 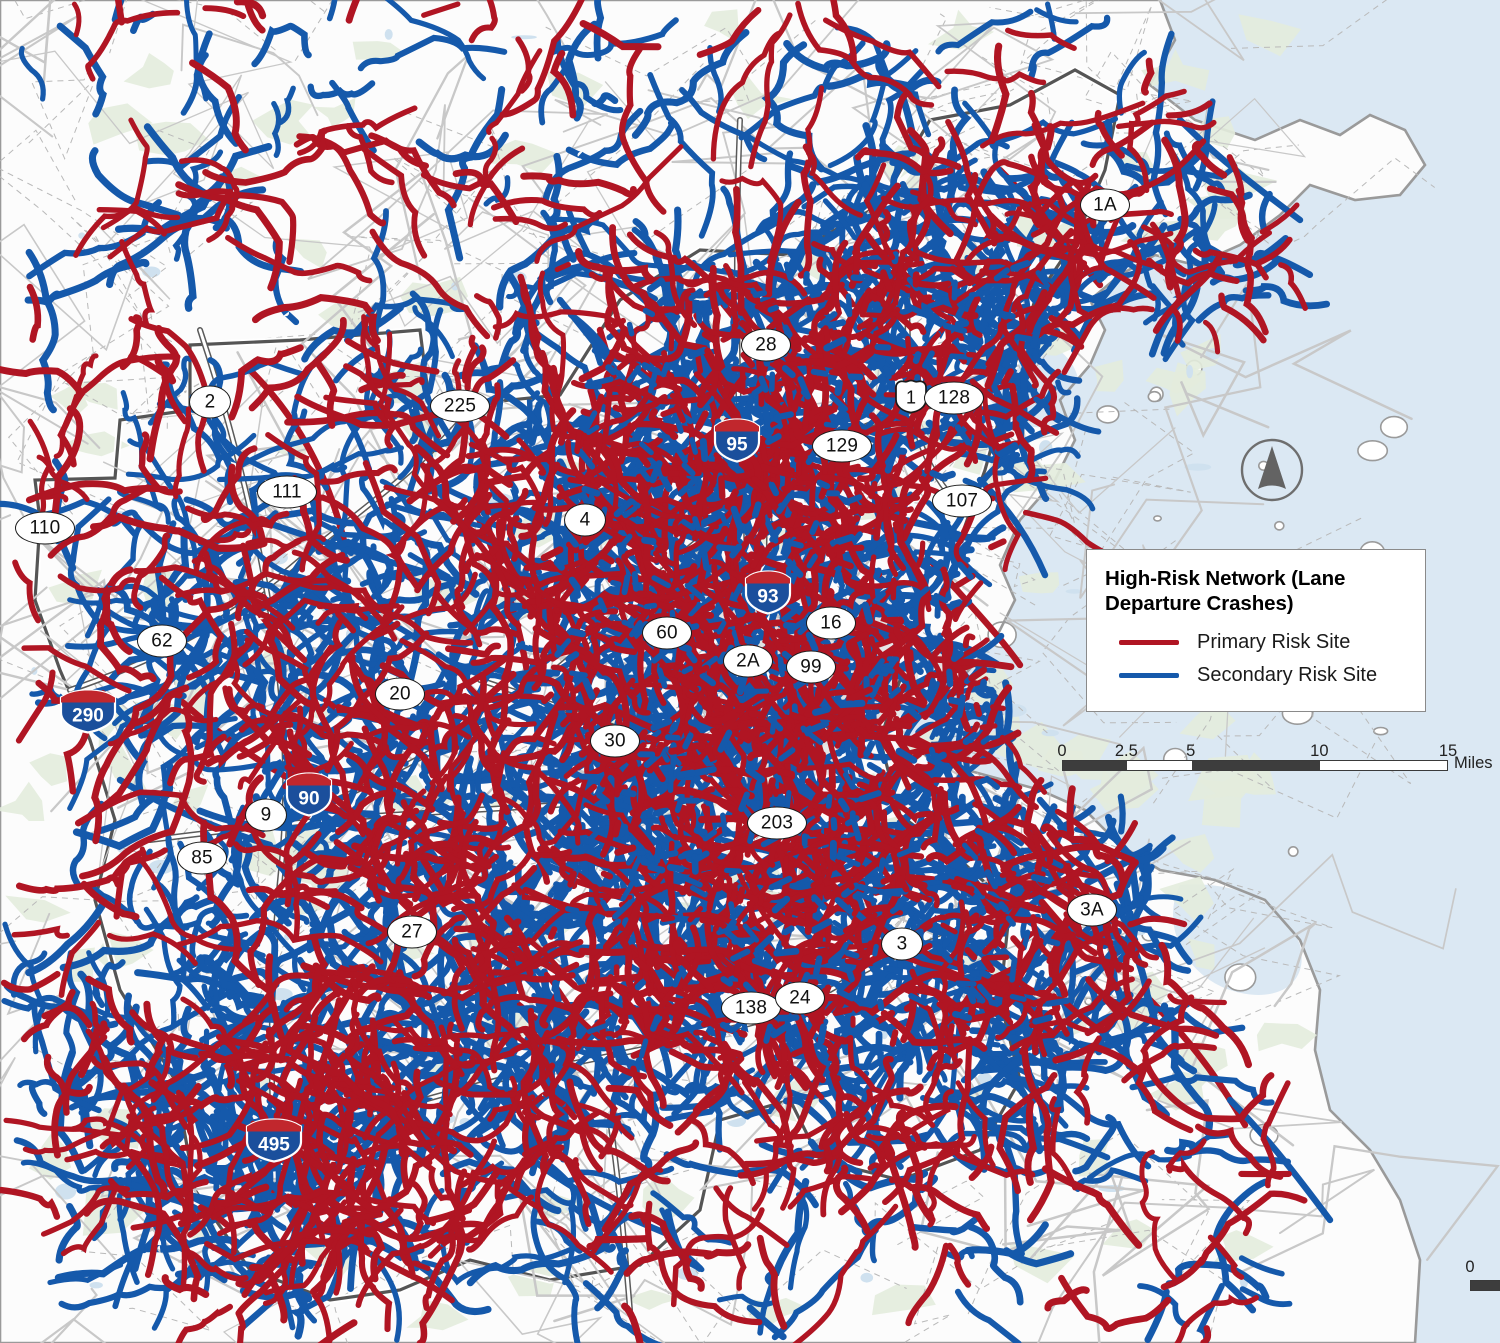 What do you see at coordinates (751, 1008) in the screenshot?
I see `route-oval-icon: 138` at bounding box center [751, 1008].